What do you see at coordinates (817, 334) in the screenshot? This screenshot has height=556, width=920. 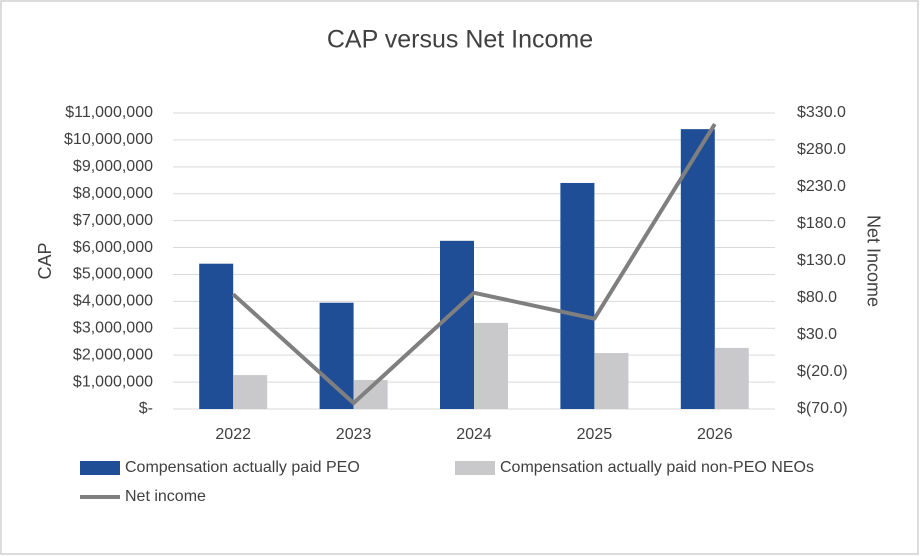 I see `y2-tick-label: $30.0` at bounding box center [817, 334].